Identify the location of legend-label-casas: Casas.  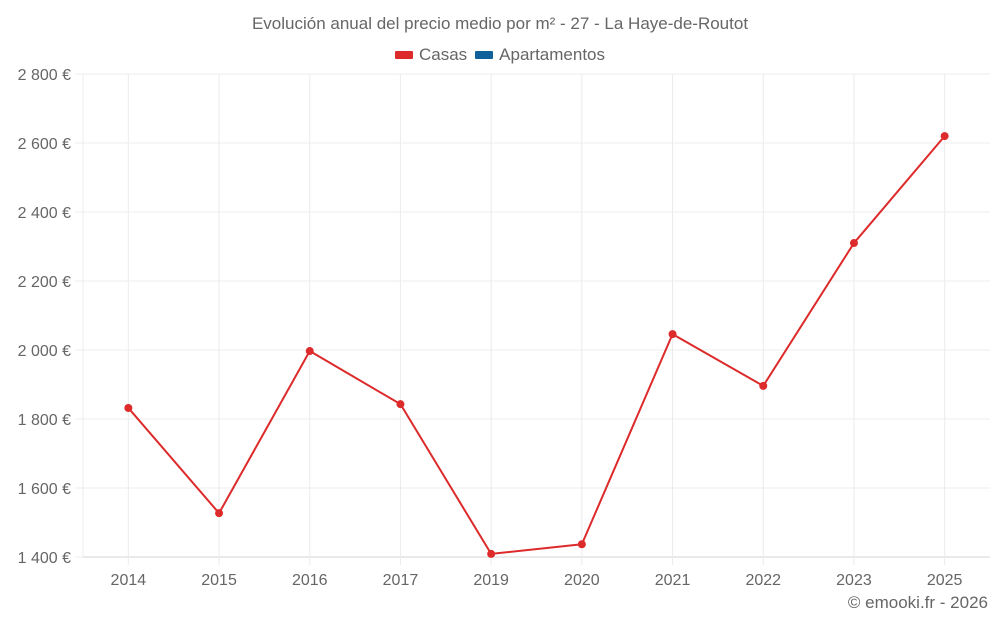
(443, 54).